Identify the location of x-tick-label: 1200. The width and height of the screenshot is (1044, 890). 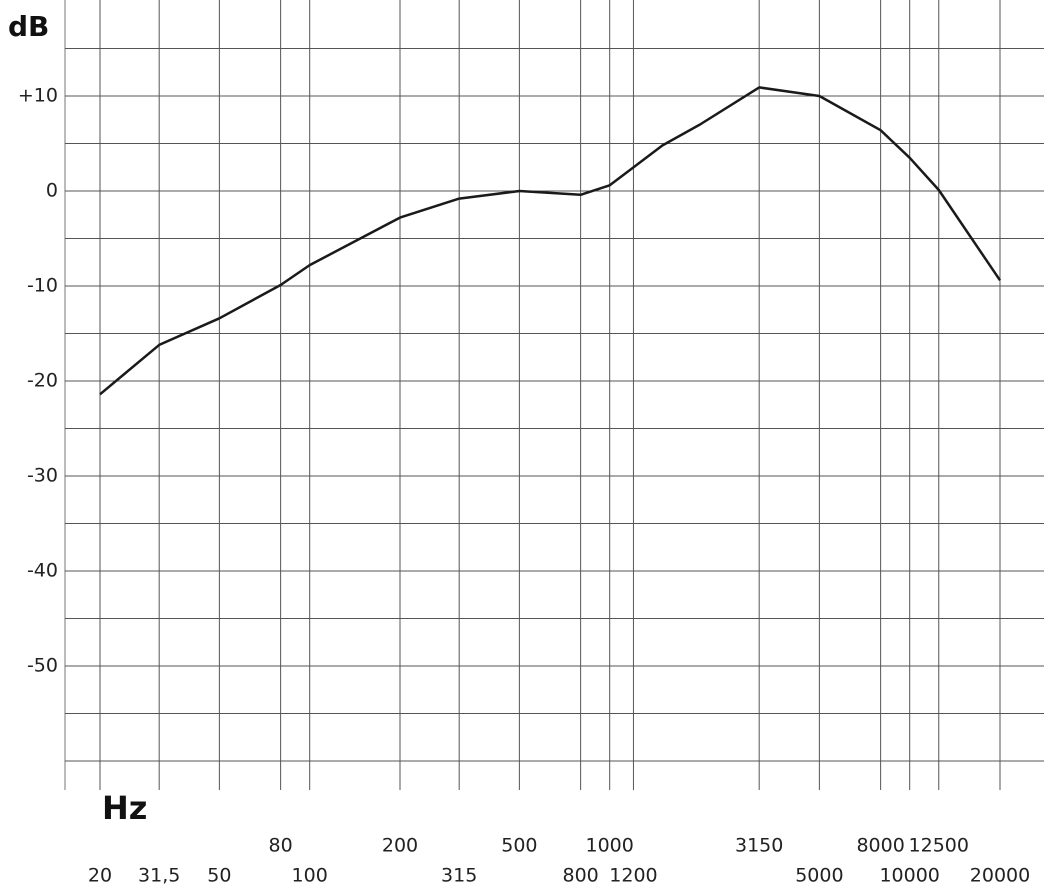
(633, 876).